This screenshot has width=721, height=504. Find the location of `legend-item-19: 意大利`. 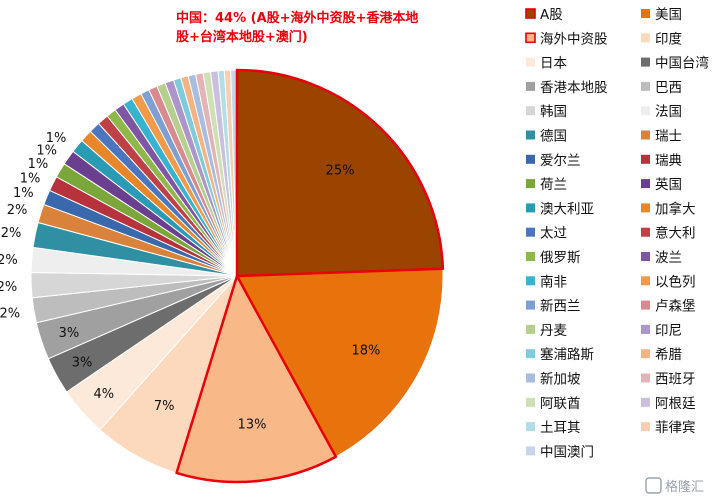

legend-item-19: 意大利 is located at coordinates (668, 233).